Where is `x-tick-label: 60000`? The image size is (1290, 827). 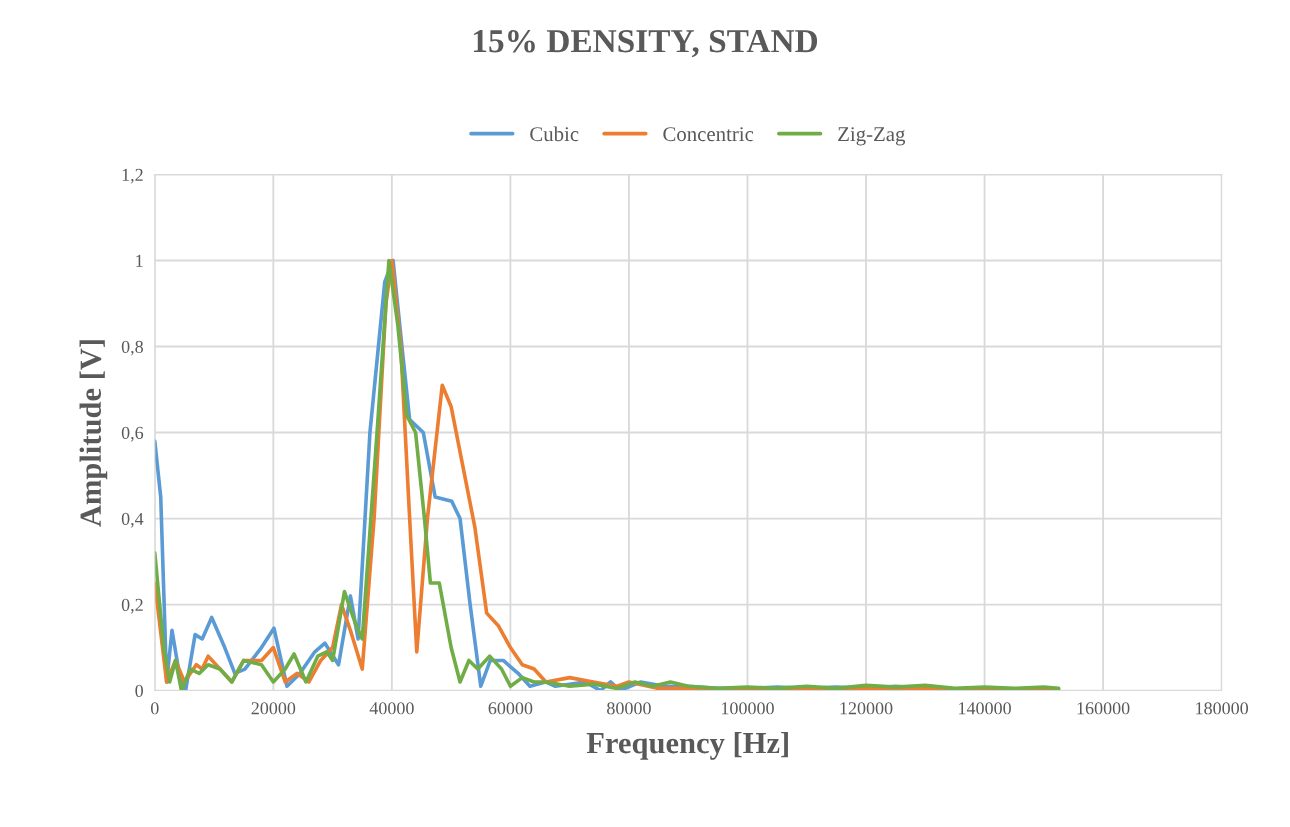 x-tick-label: 60000 is located at coordinates (510, 708).